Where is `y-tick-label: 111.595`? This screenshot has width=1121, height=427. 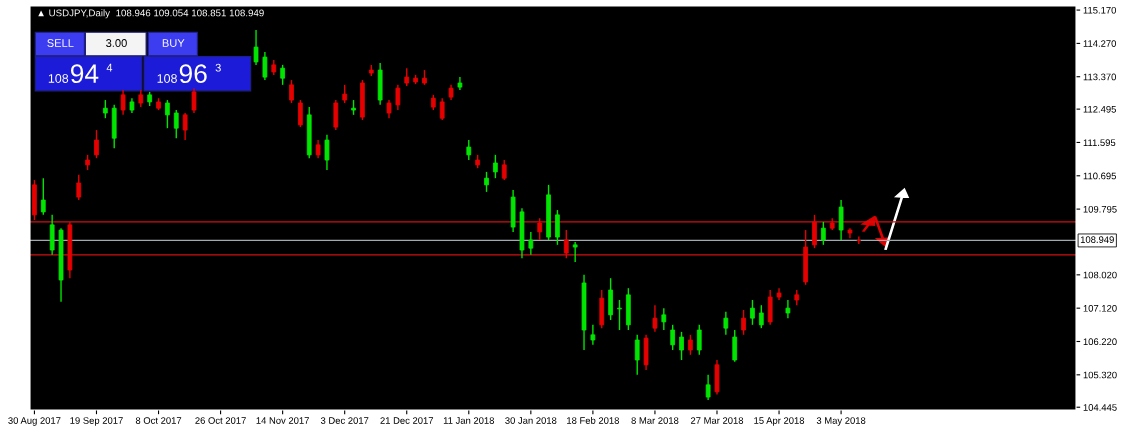 y-tick-label: 111.595 is located at coordinates (1099, 142).